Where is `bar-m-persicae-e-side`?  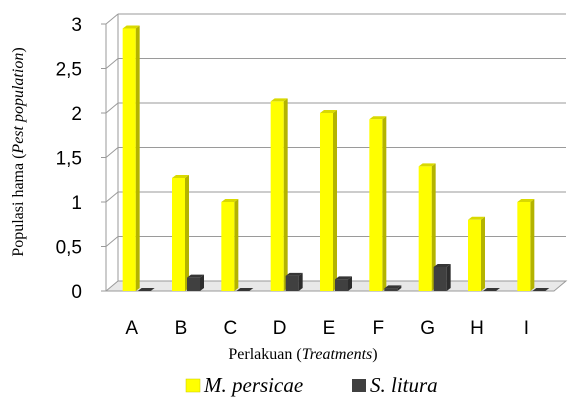 bar-m-persicae-e-side is located at coordinates (335, 200).